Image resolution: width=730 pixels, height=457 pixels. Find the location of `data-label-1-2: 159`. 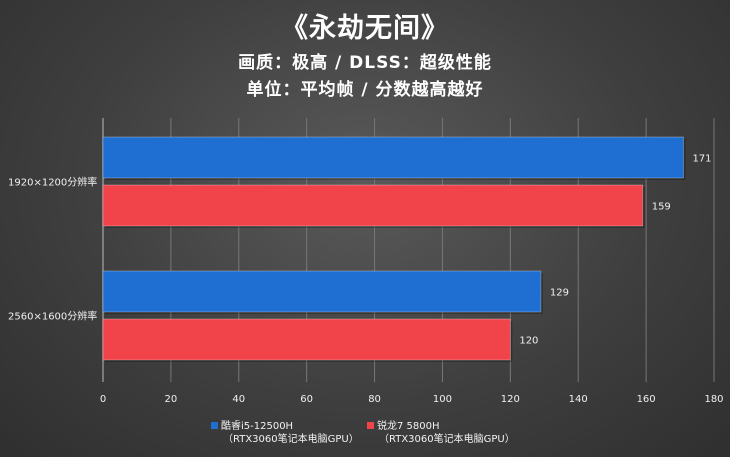

data-label-1-2: 159 is located at coordinates (661, 207).